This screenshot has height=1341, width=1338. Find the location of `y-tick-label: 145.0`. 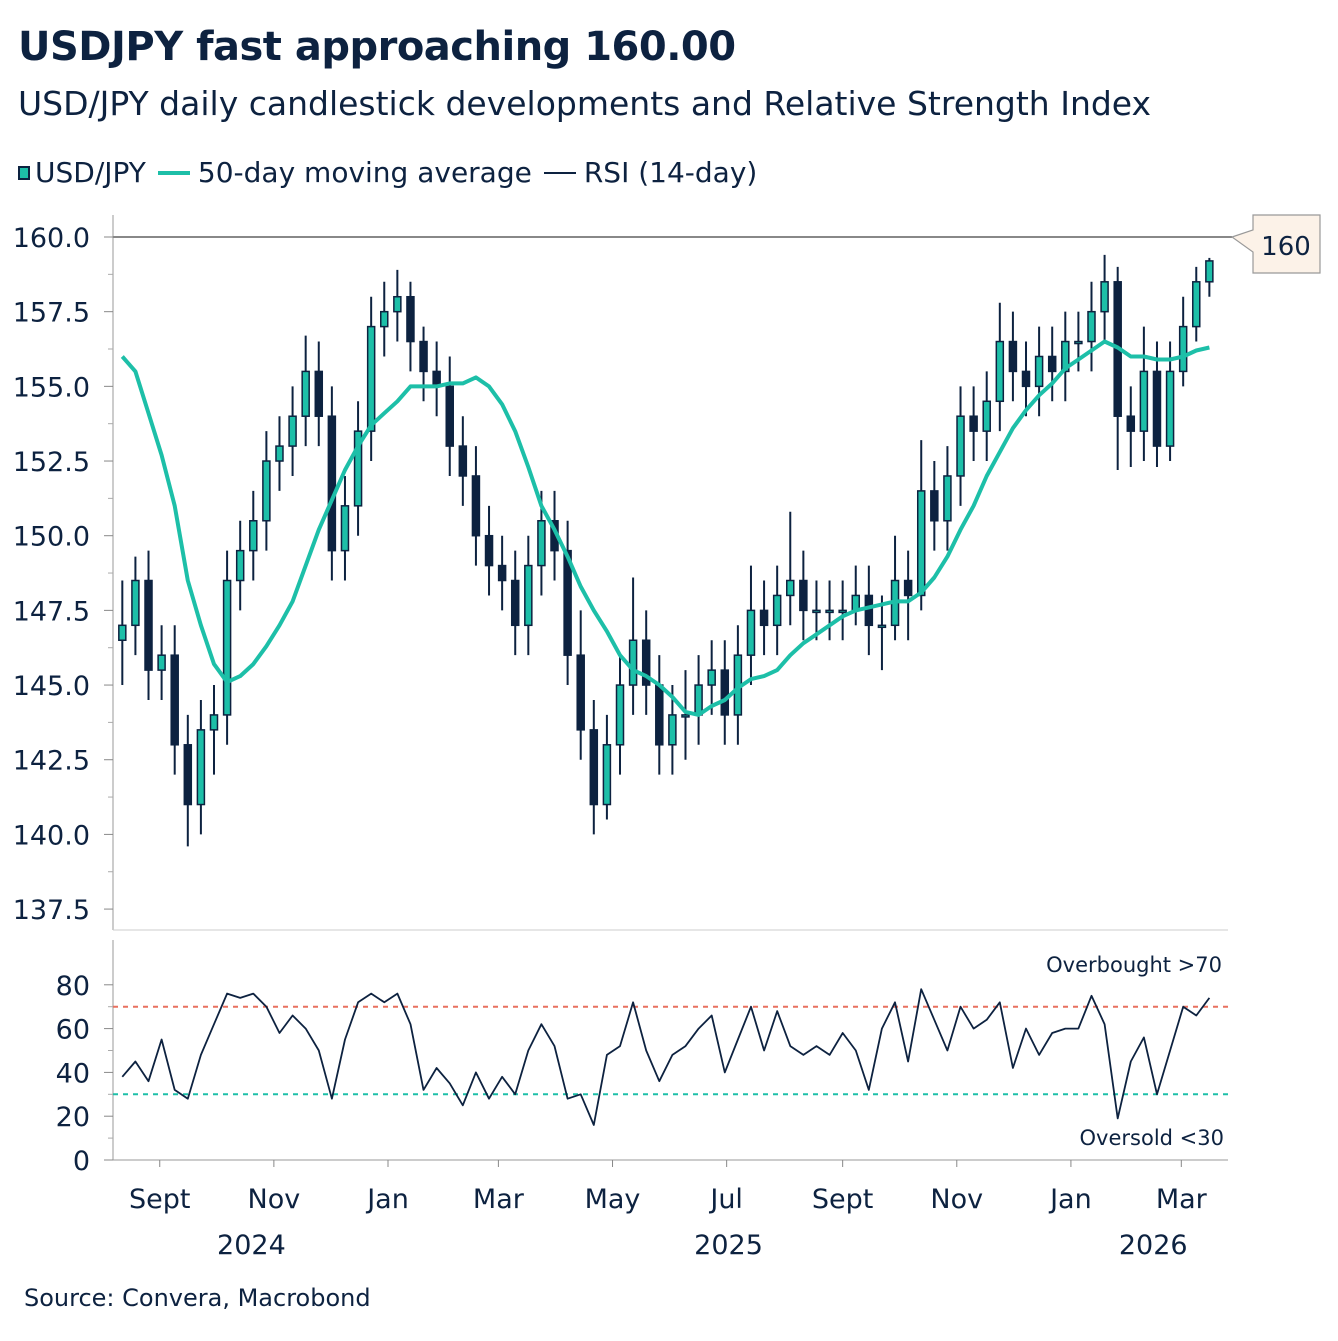

y-tick-label: 145.0 is located at coordinates (51, 686).